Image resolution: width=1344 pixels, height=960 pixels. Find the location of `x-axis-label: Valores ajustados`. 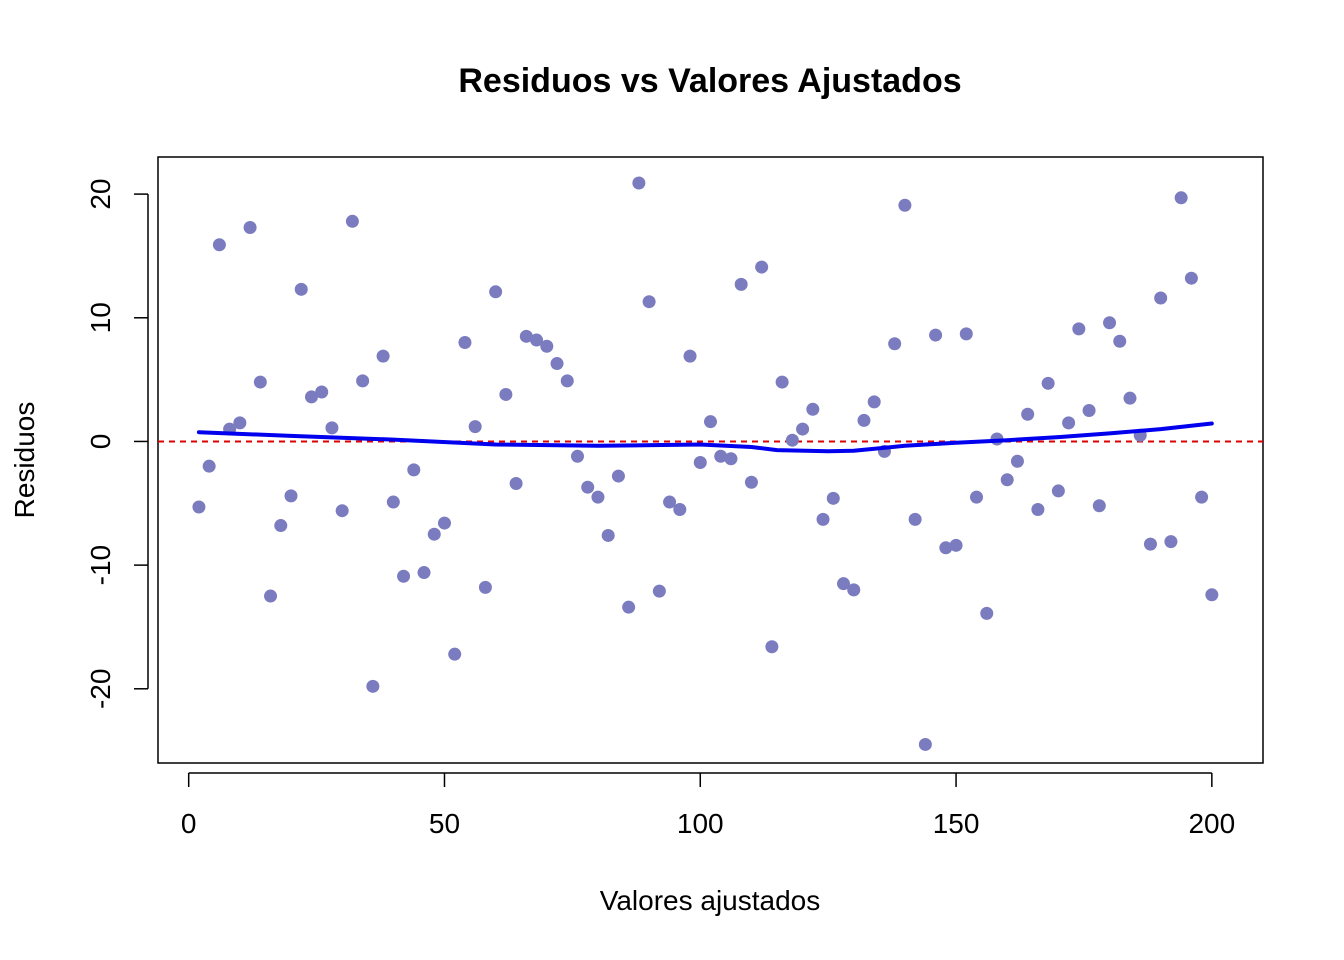

x-axis-label: Valores ajustados is located at coordinates (710, 900).